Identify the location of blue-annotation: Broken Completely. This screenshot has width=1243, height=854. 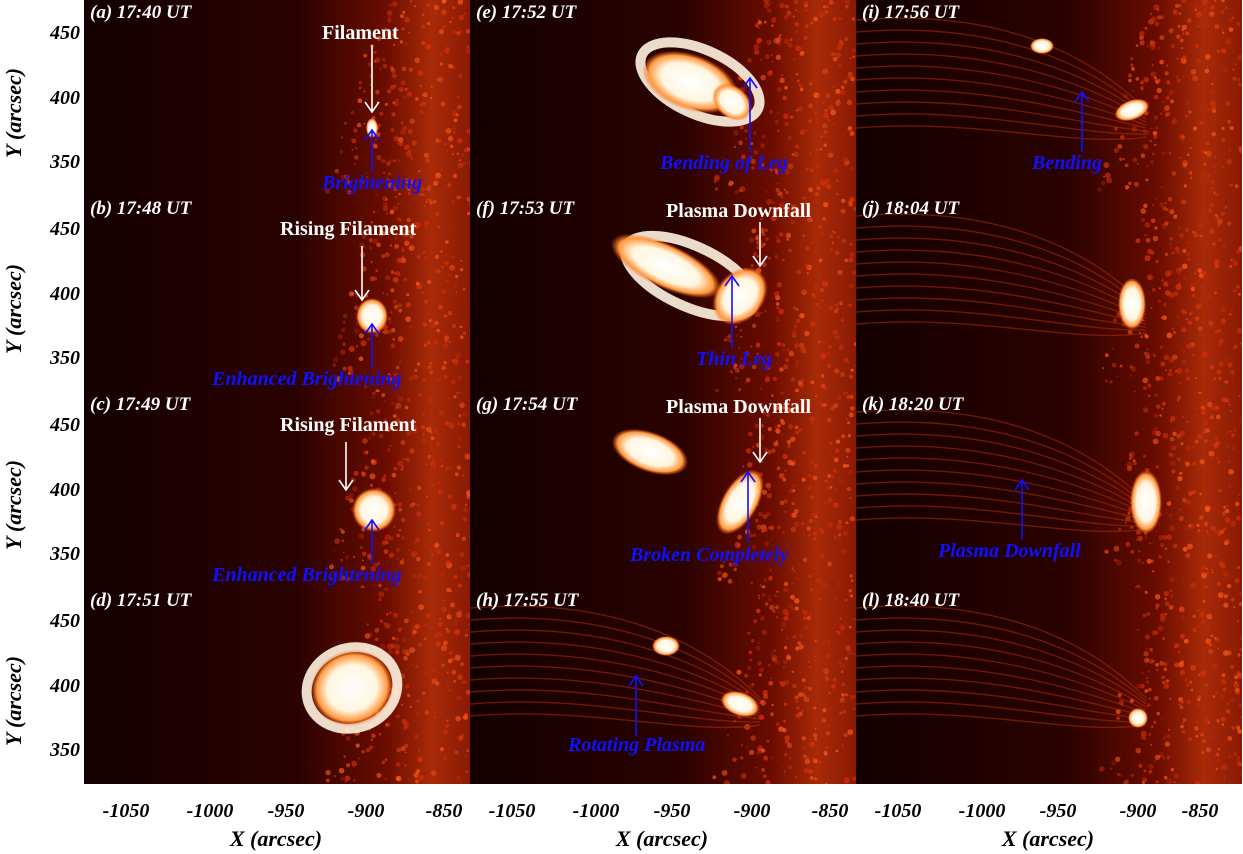
(709, 555).